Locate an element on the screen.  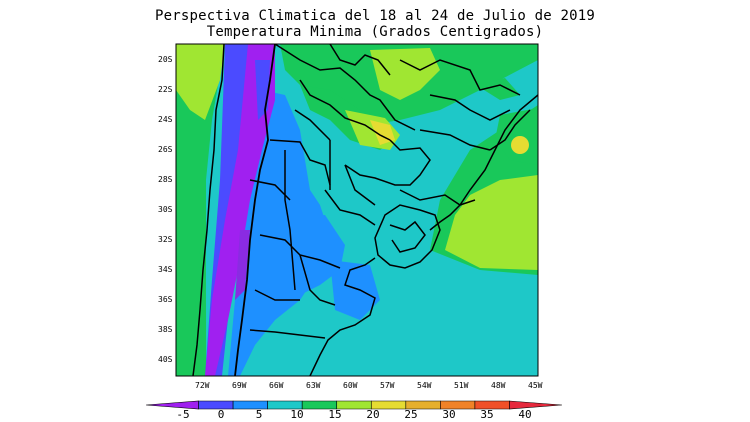
colorbar-tick: 35 is located at coordinates (486, 414).